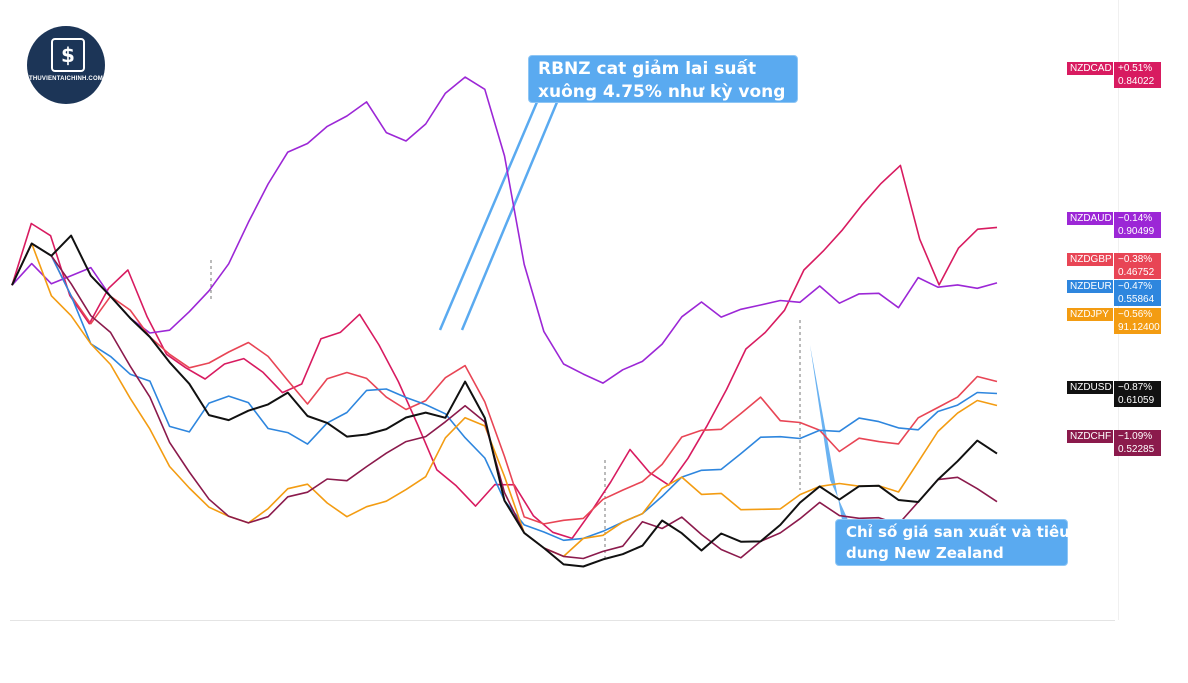 The width and height of the screenshot is (1188, 683). What do you see at coordinates (1137, 314) in the screenshot?
I see `legend-change: −0.56%` at bounding box center [1137, 314].